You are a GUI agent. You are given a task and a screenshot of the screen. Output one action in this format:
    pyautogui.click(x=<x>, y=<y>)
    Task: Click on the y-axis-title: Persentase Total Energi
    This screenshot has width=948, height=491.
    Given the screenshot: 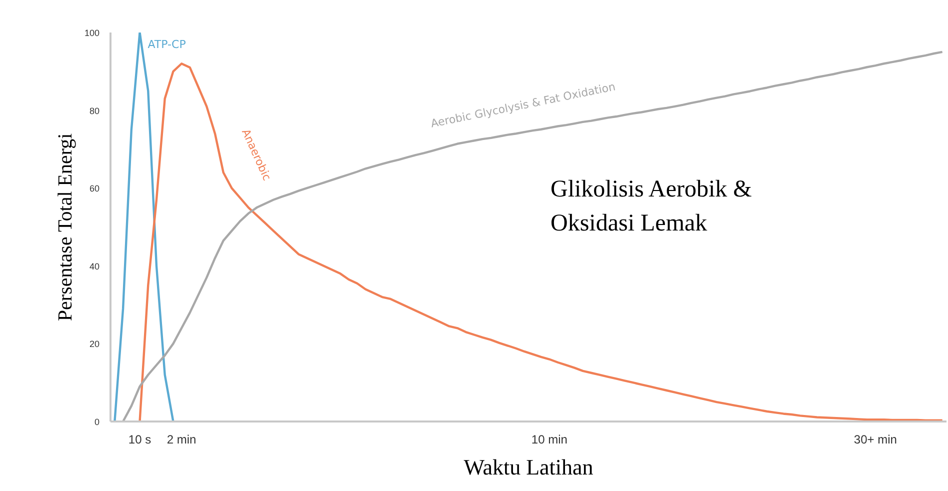 What is the action you would take?
    pyautogui.click(x=65, y=227)
    